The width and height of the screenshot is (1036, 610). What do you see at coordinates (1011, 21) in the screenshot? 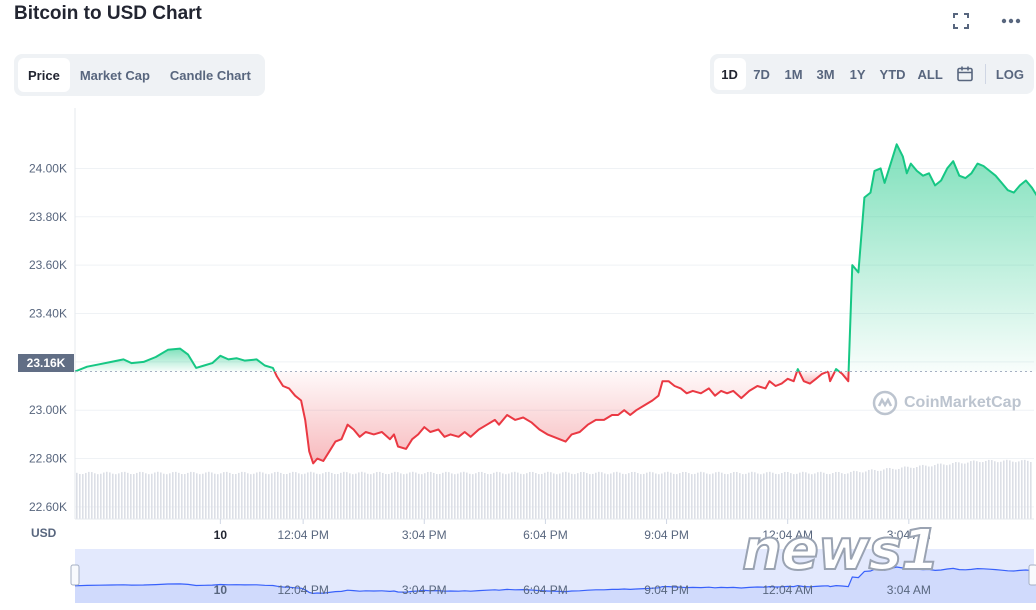
I see `more-icon` at bounding box center [1011, 21].